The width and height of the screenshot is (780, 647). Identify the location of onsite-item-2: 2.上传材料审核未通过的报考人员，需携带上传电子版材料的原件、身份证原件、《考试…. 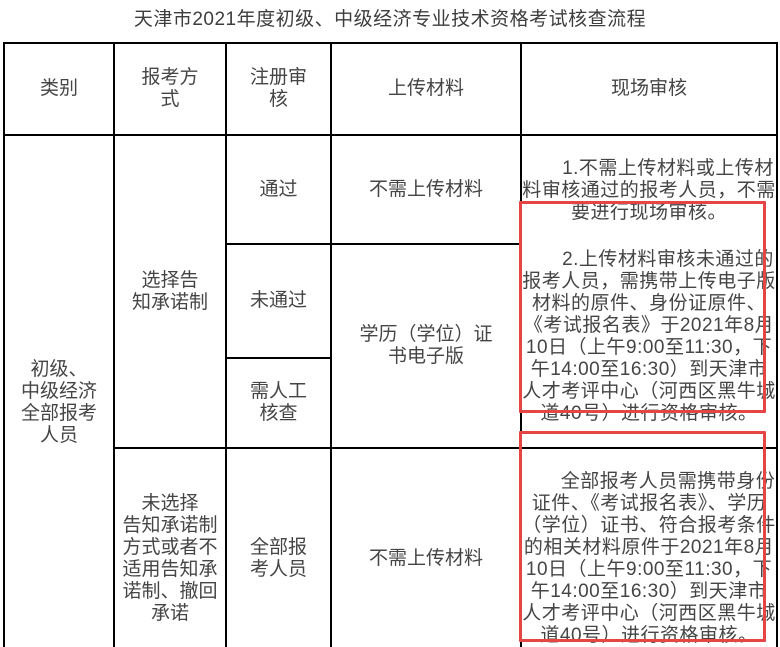
(649, 336).